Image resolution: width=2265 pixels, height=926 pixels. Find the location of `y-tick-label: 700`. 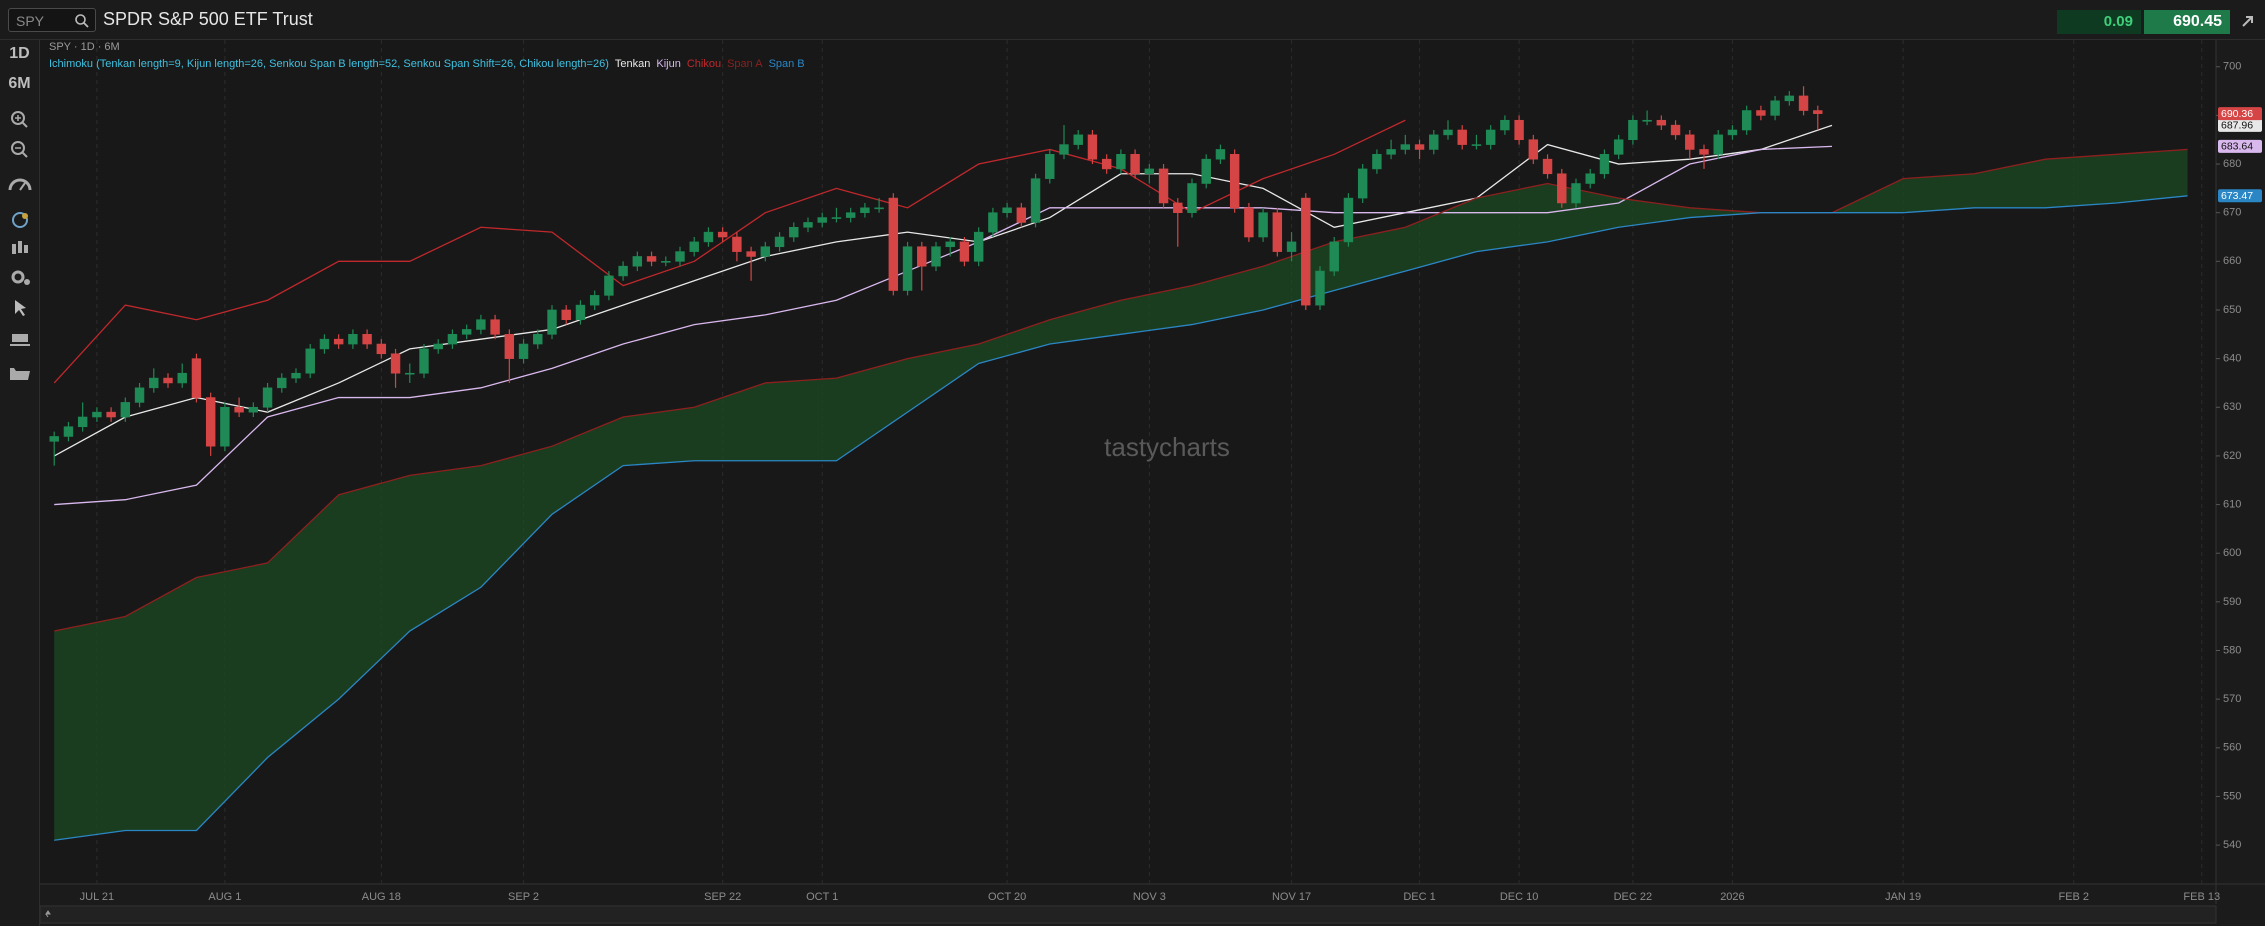

y-tick-label: 700 is located at coordinates (2232, 67).